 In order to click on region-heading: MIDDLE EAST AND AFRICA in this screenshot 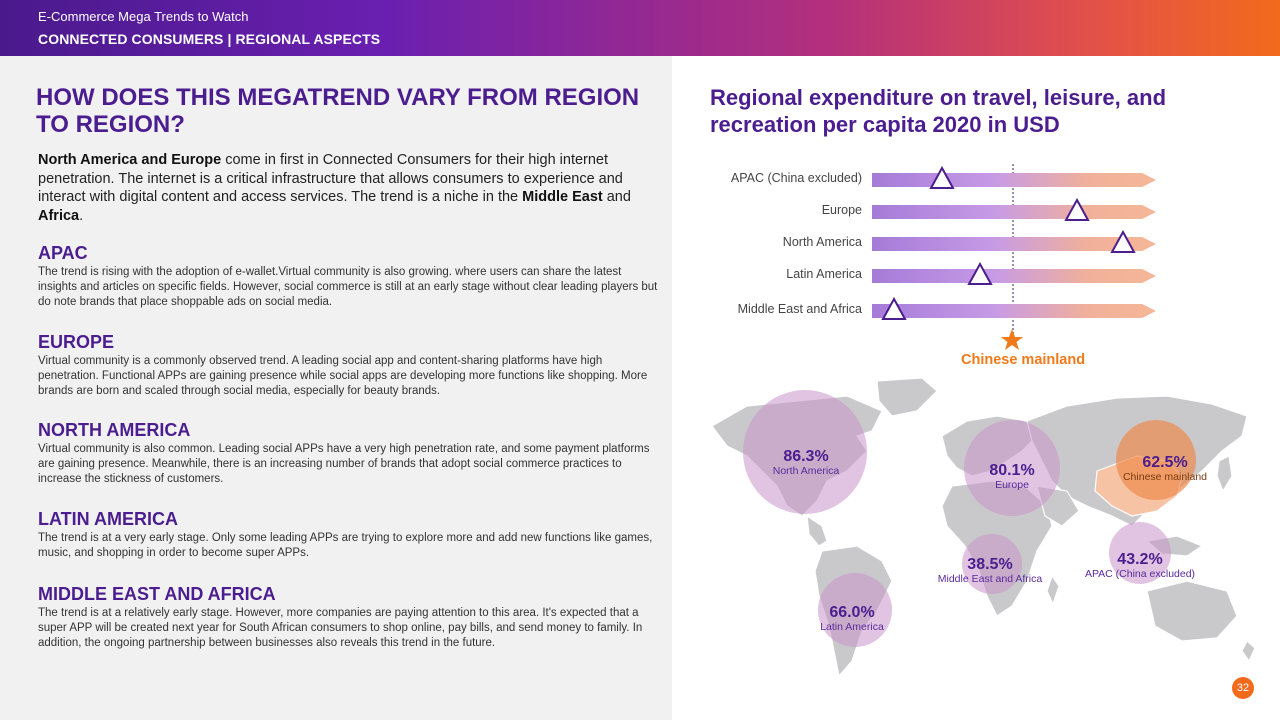, I will do `click(157, 594)`.